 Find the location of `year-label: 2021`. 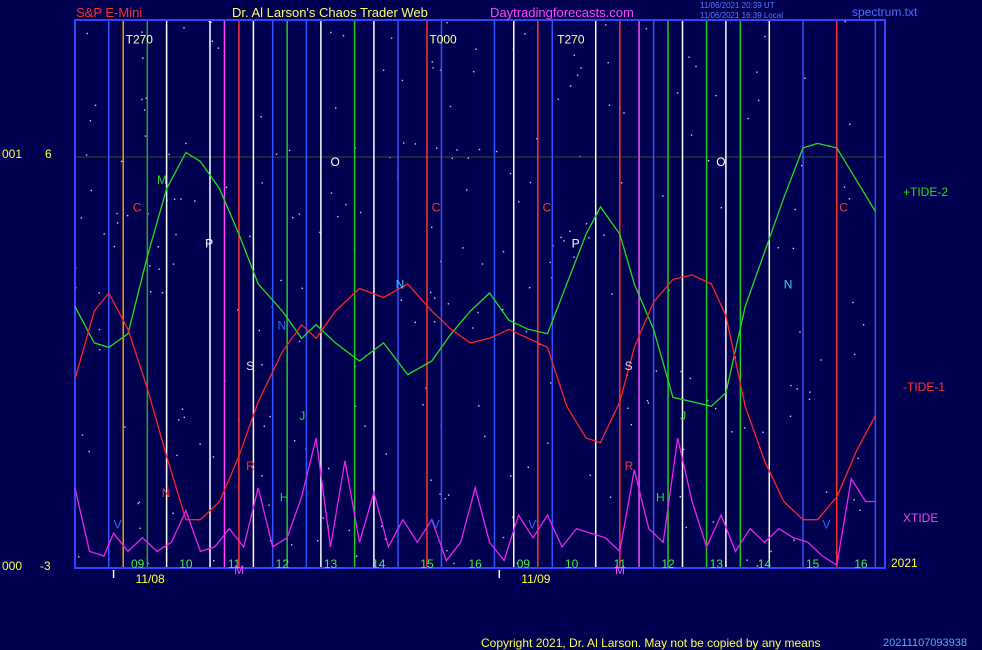

year-label: 2021 is located at coordinates (904, 563).